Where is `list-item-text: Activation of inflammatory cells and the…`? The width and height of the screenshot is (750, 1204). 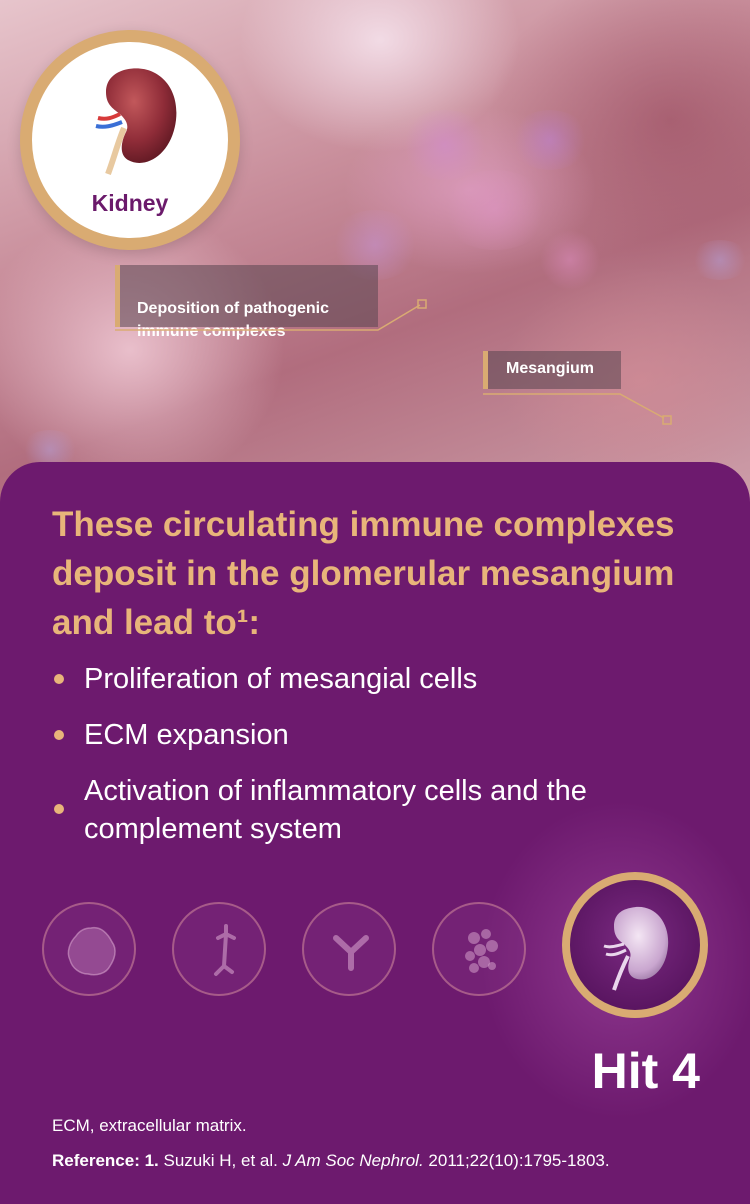 list-item-text: Activation of inflammatory cells and the… is located at coordinates (335, 810).